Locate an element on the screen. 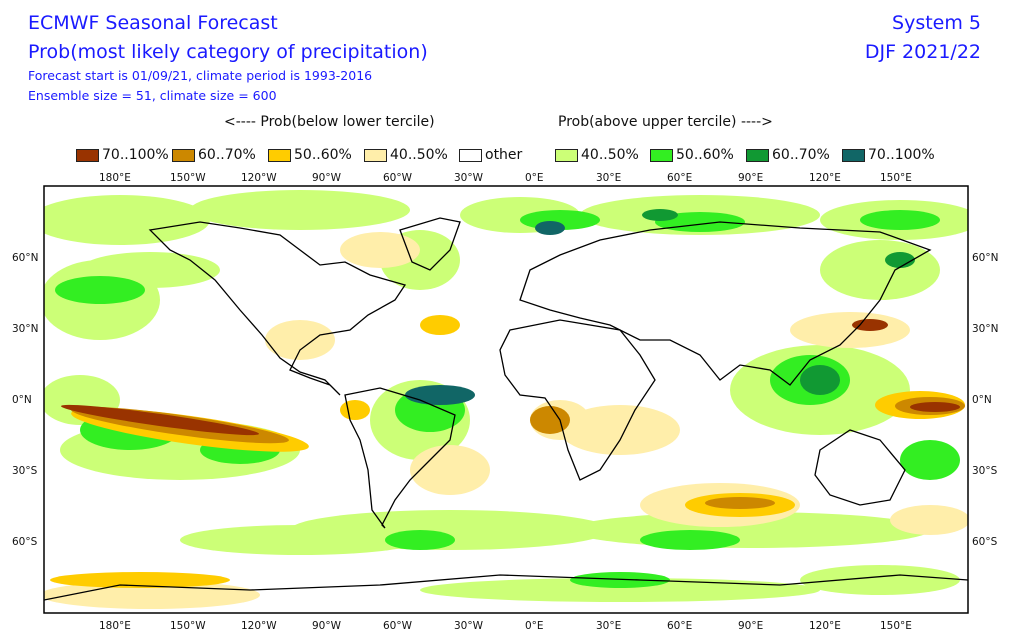 The width and height of the screenshot is (1013, 643). lon-tick-top: 30°W is located at coordinates (468, 178).